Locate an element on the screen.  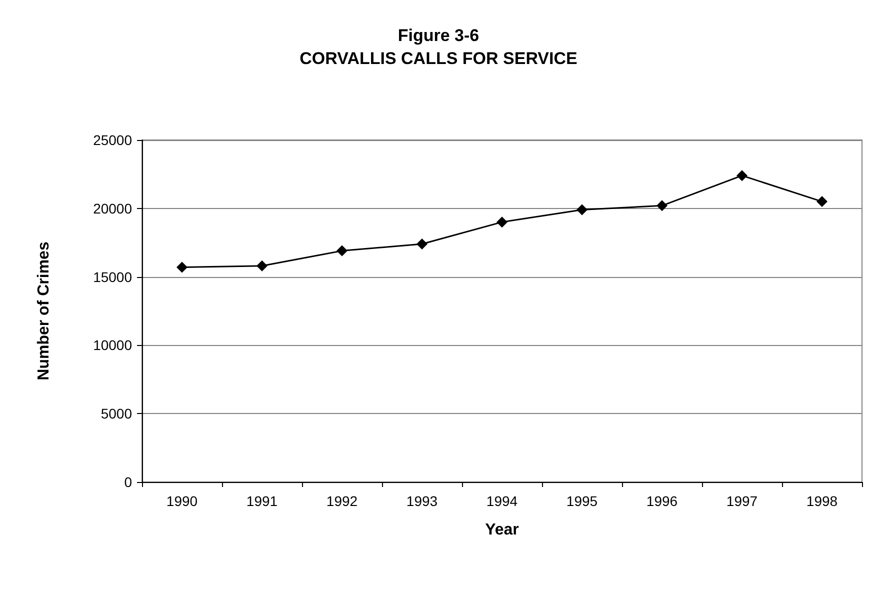
x-tick-label: 1994 is located at coordinates (502, 501).